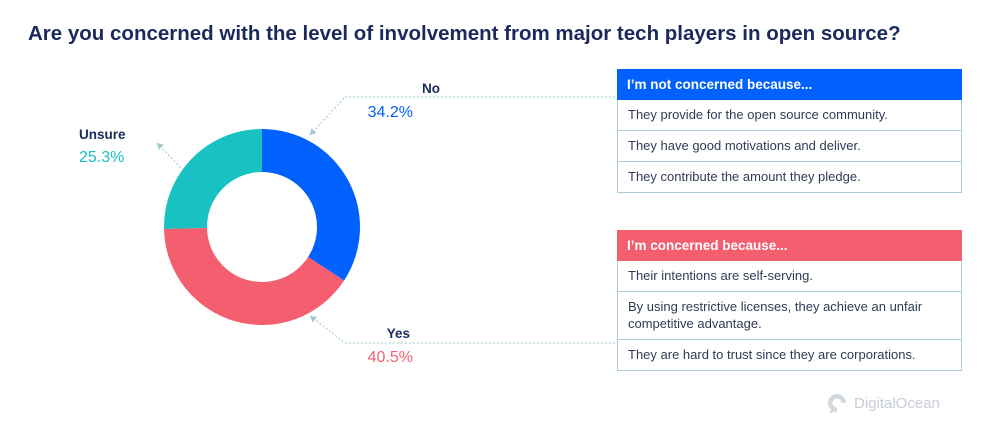 The width and height of the screenshot is (993, 444). What do you see at coordinates (160, 146) in the screenshot?
I see `leader-arrow-unsure` at bounding box center [160, 146].